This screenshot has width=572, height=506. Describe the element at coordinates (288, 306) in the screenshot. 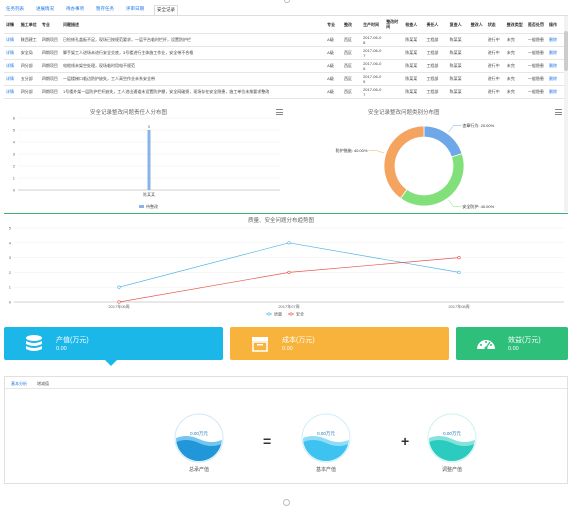

I see `x-tick-label: 2017年07周` at that location.